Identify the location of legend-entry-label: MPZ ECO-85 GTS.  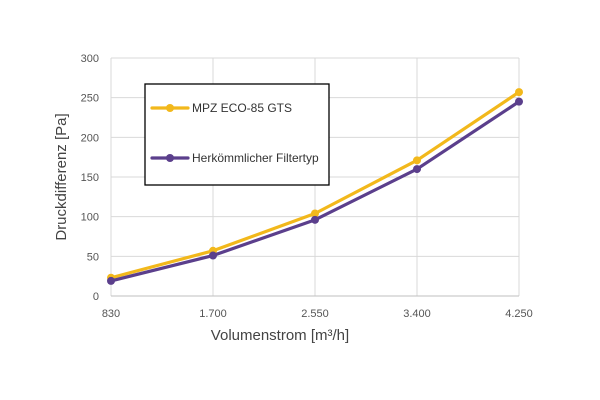
(242, 108).